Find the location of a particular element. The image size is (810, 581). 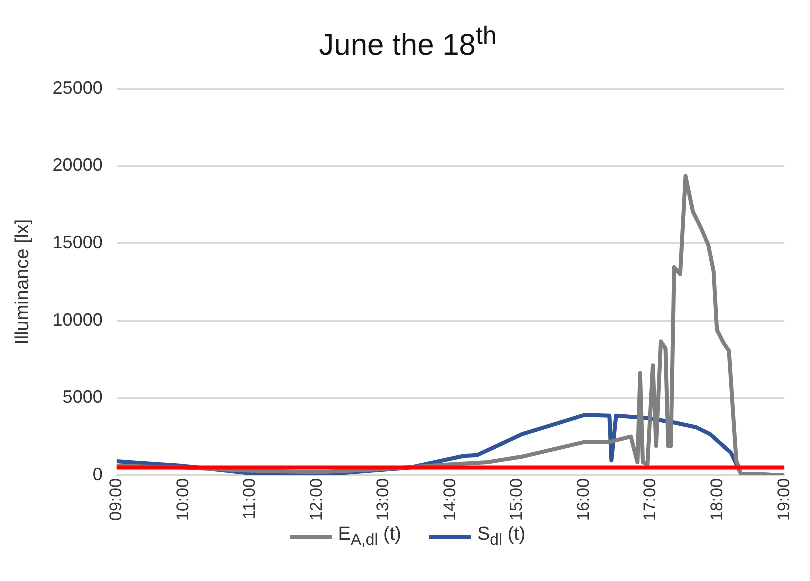

x-tick-label: 18:00 is located at coordinates (717, 500).